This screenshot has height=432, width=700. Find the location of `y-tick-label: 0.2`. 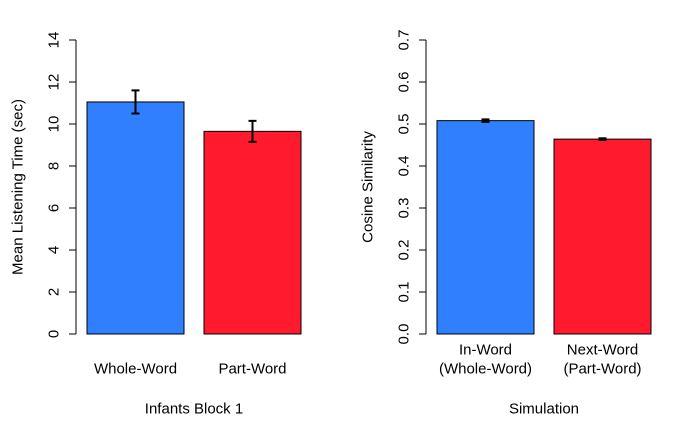

y-tick-label: 0.2 is located at coordinates (404, 250).